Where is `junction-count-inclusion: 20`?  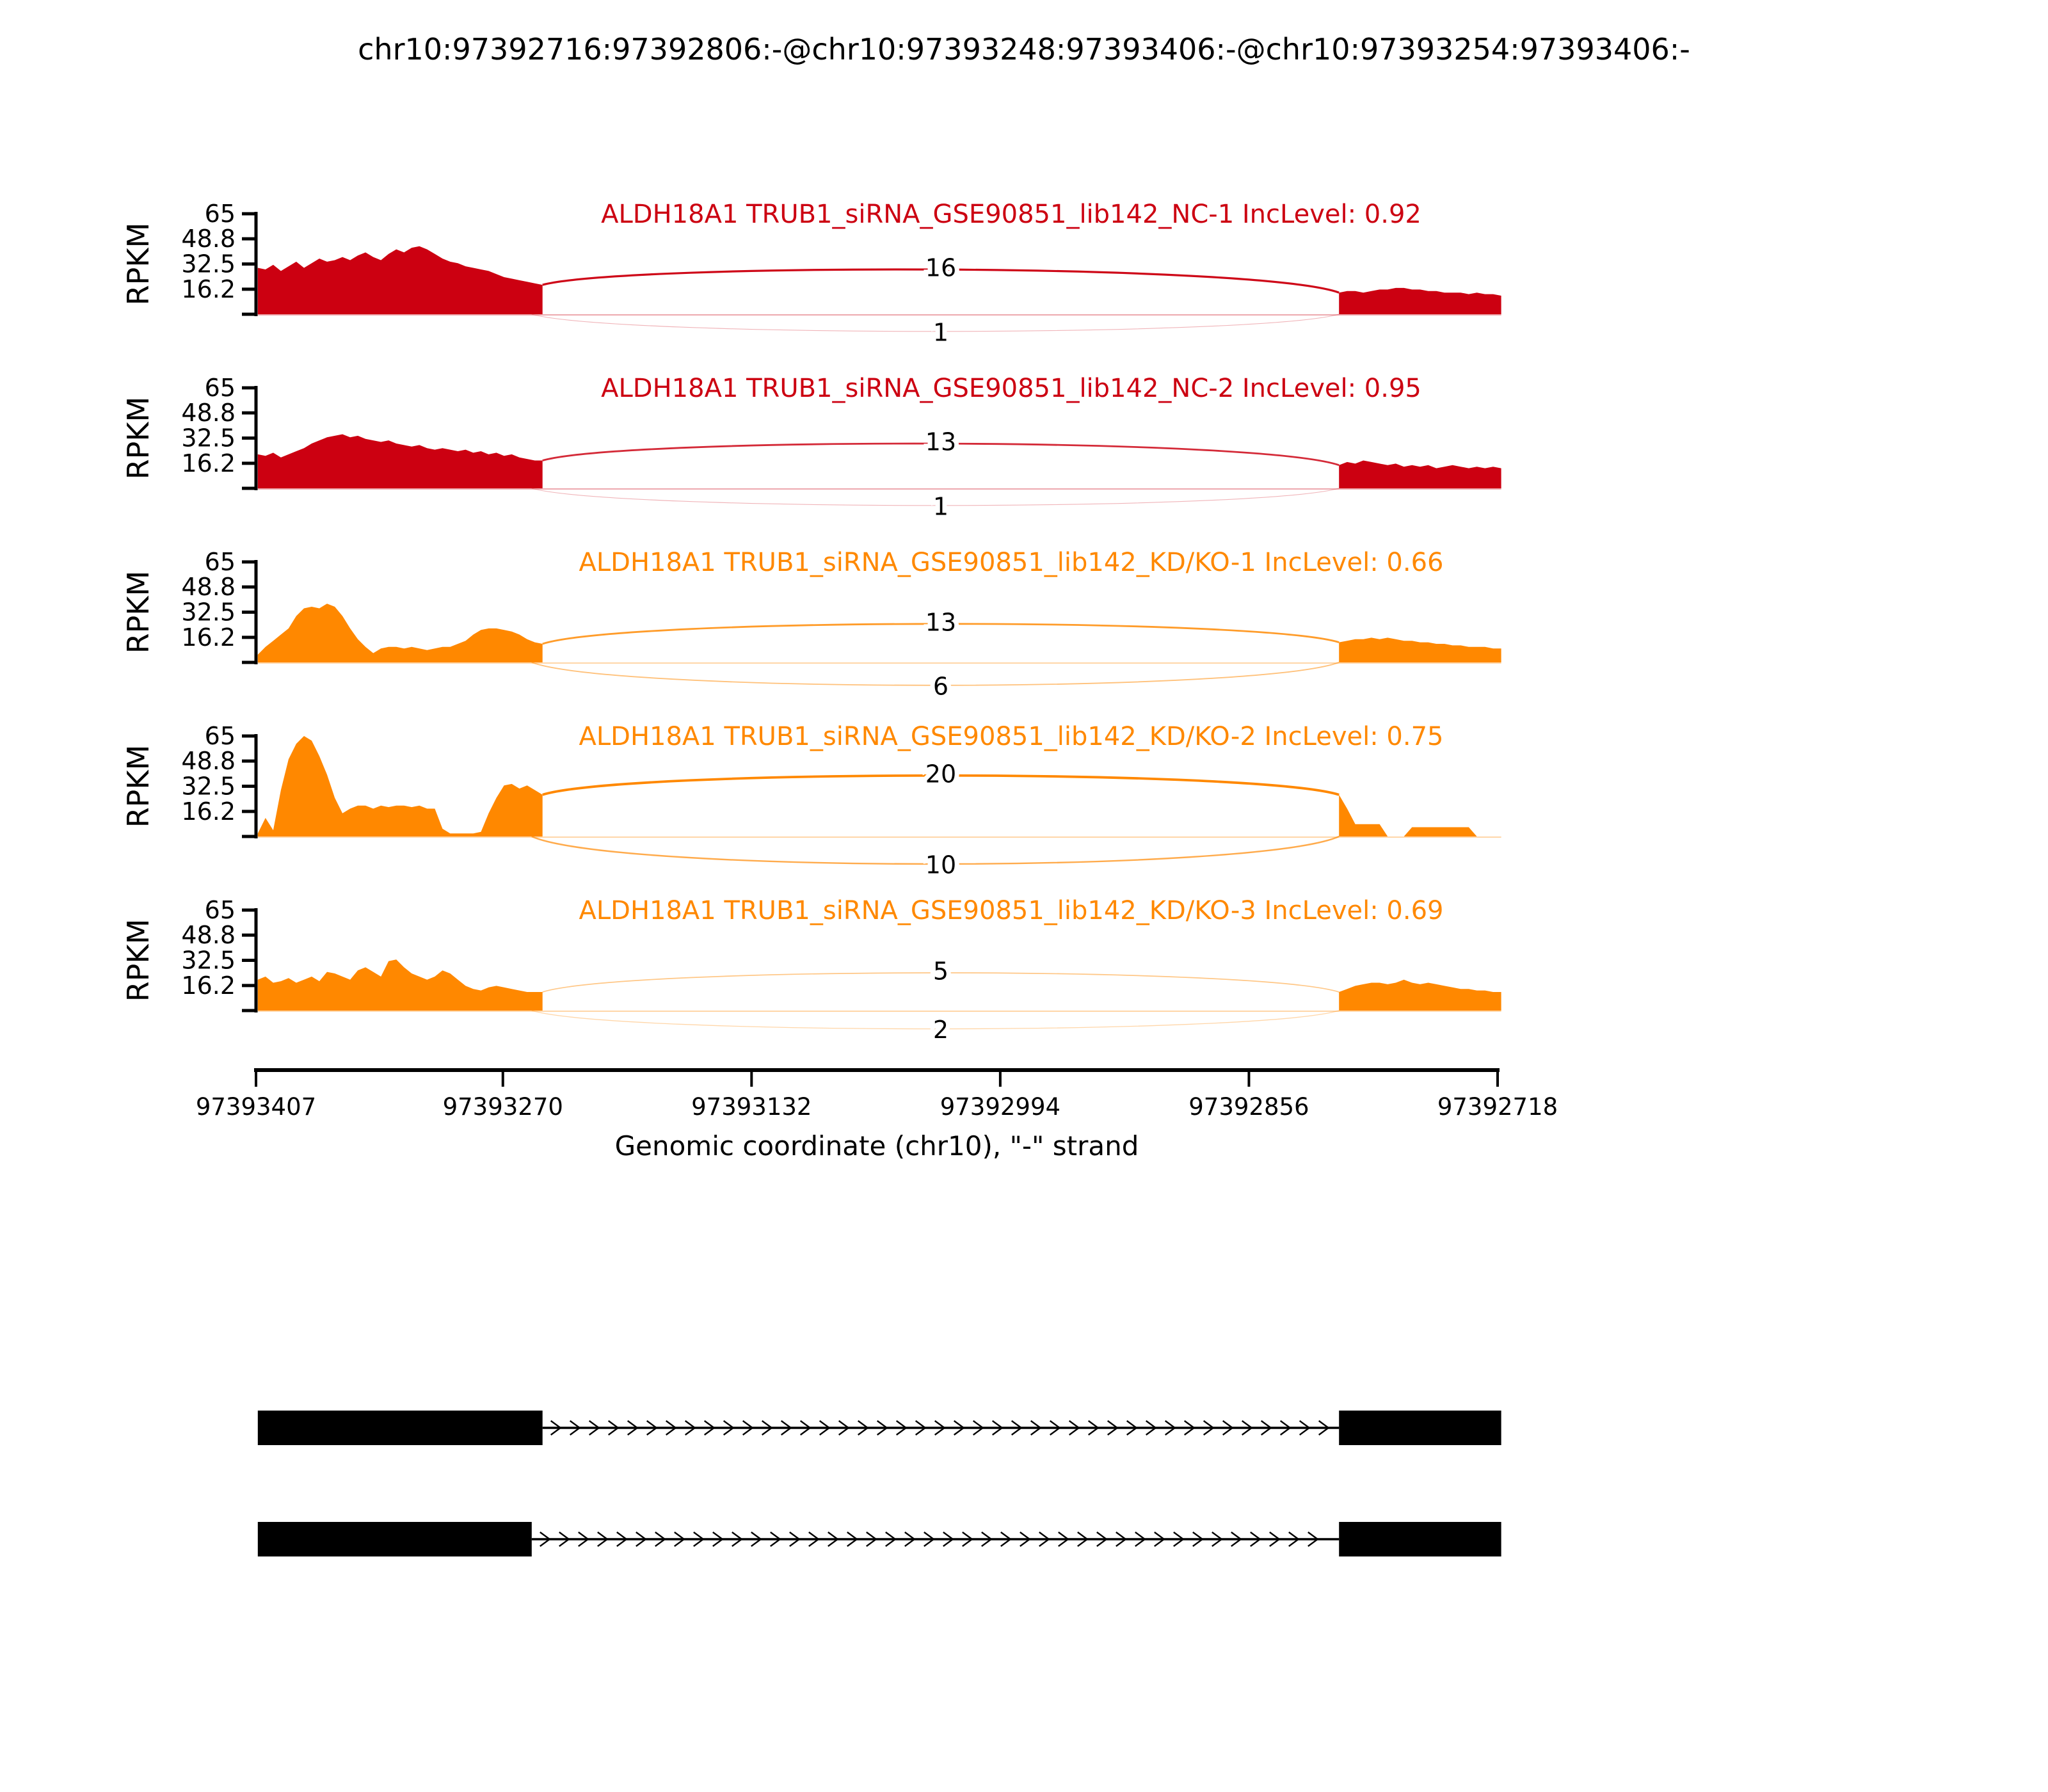 junction-count-inclusion: 20 is located at coordinates (940, 774).